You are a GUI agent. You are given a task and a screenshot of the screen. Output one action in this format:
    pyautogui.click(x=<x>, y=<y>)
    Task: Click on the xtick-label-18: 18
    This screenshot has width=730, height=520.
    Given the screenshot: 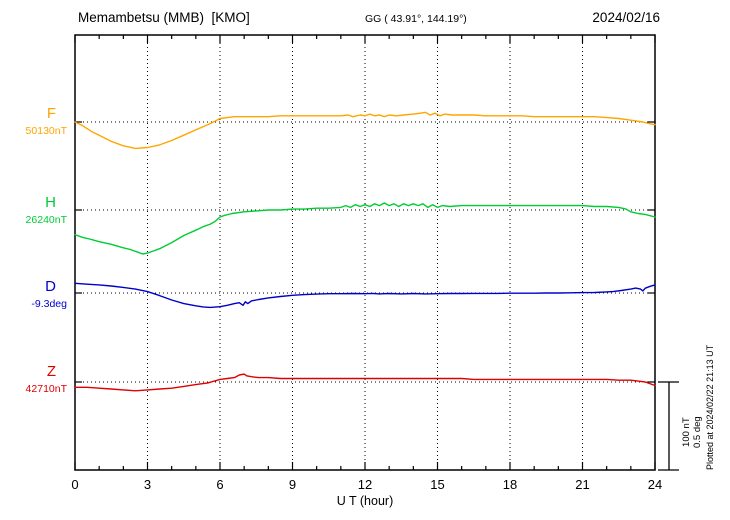 What is the action you would take?
    pyautogui.click(x=510, y=484)
    